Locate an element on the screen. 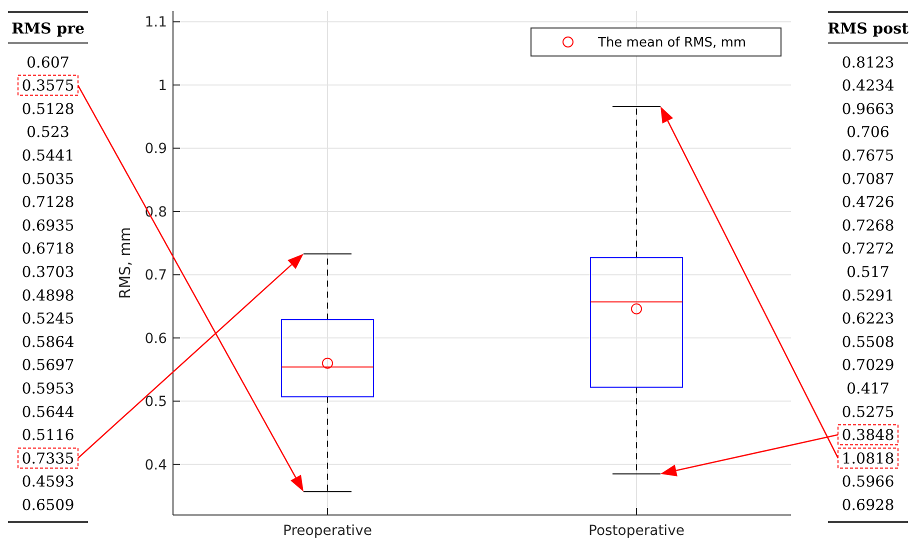 The height and width of the screenshot is (540, 917). y-tick-label: 0.7 is located at coordinates (155, 276).